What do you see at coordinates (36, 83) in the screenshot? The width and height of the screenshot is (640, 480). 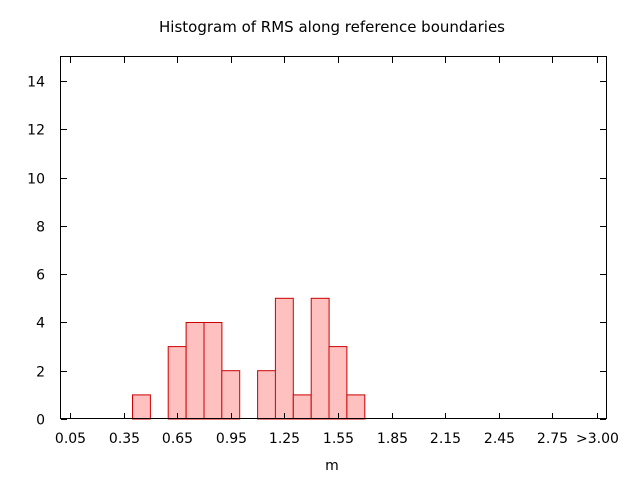 I see `y-tick-label-7: 14` at bounding box center [36, 83].